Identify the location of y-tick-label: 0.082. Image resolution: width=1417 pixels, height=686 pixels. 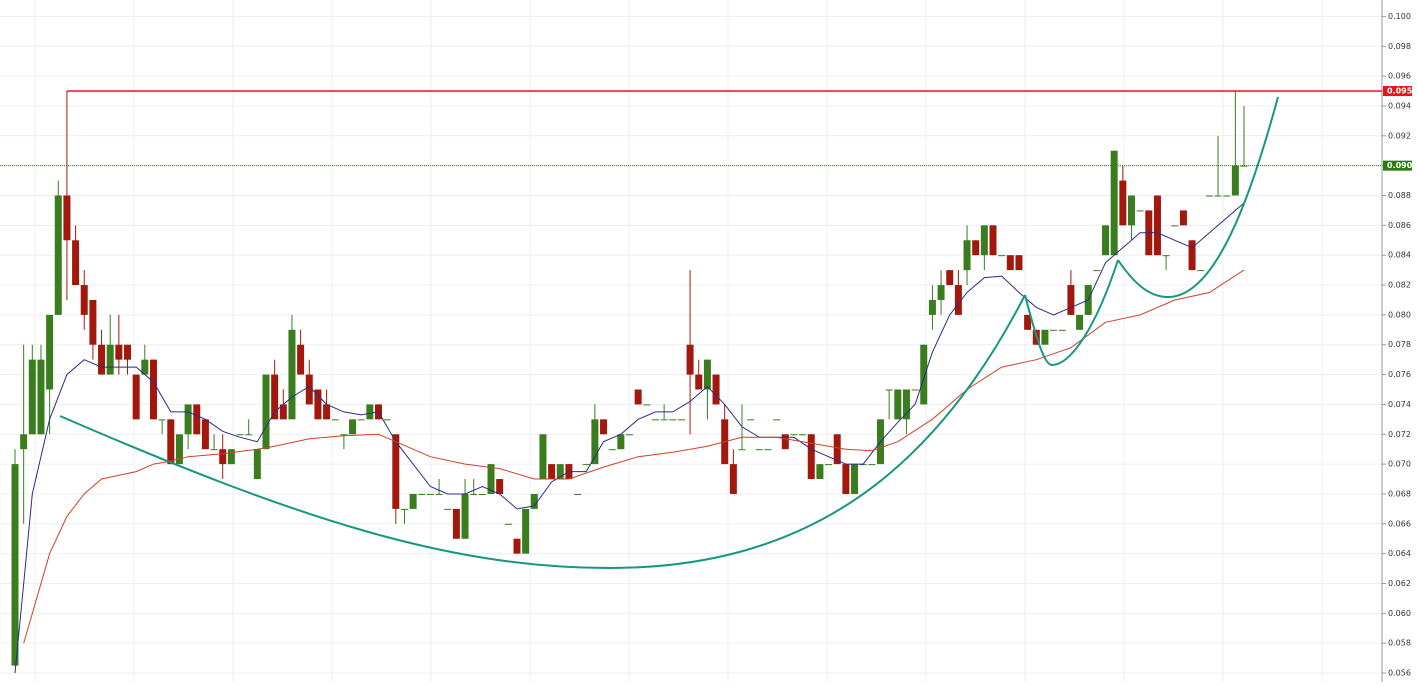
(1399, 285).